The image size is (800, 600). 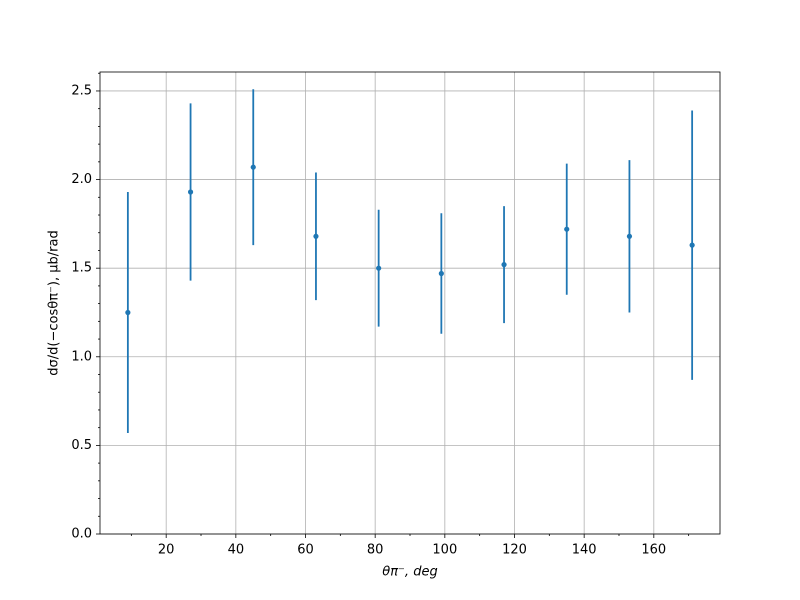 I want to click on x-tick-label: 120, so click(x=514, y=550).